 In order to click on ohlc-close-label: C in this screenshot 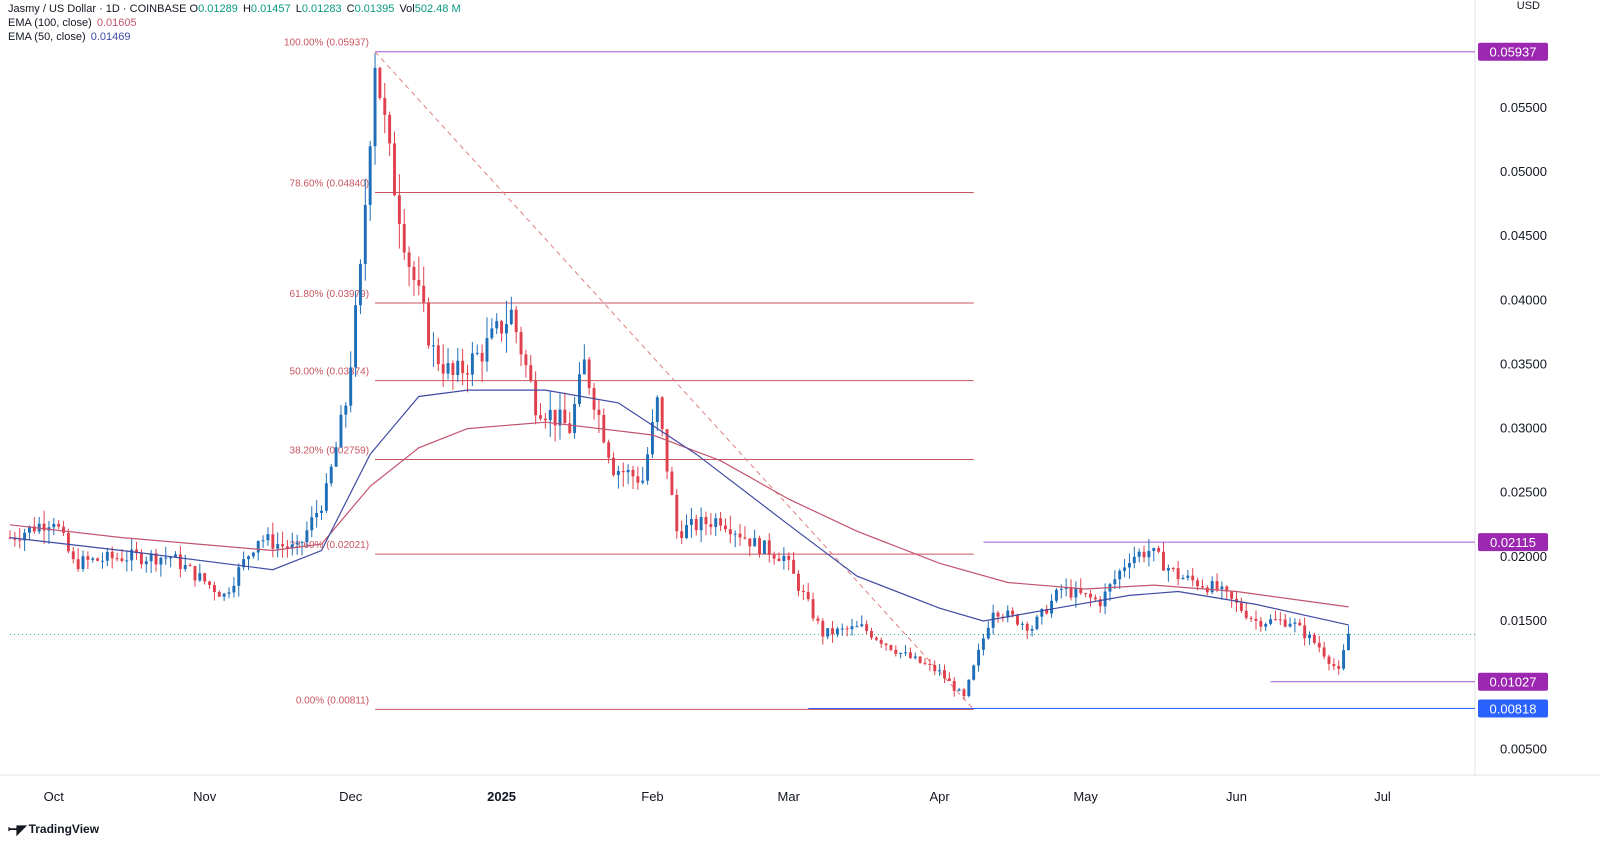, I will do `click(350, 9)`.